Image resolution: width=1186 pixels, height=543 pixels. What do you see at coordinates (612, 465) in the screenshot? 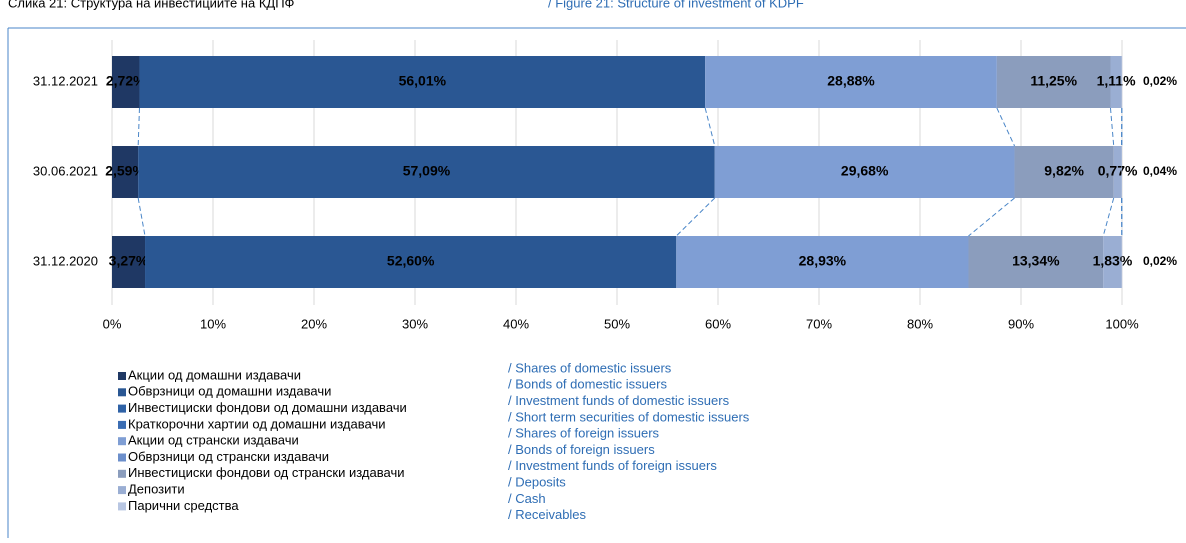
I see `legend-label-en: / Investment funds of foreign issuers` at bounding box center [612, 465].